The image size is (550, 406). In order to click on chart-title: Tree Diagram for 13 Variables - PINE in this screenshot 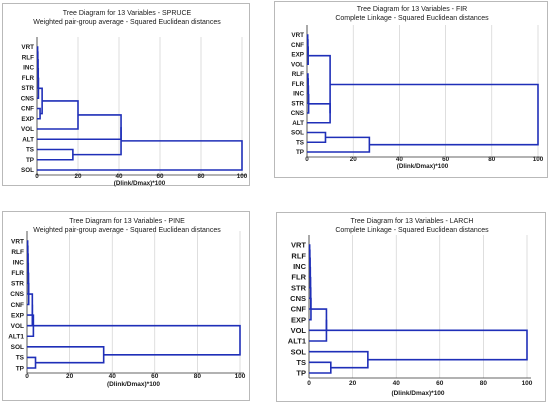, I will do `click(127, 221)`.